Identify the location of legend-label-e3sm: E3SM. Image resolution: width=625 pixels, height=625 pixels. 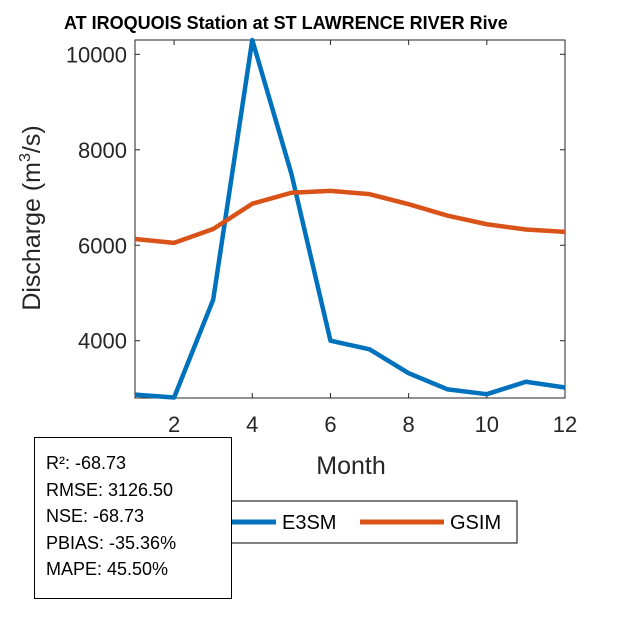
(309, 523).